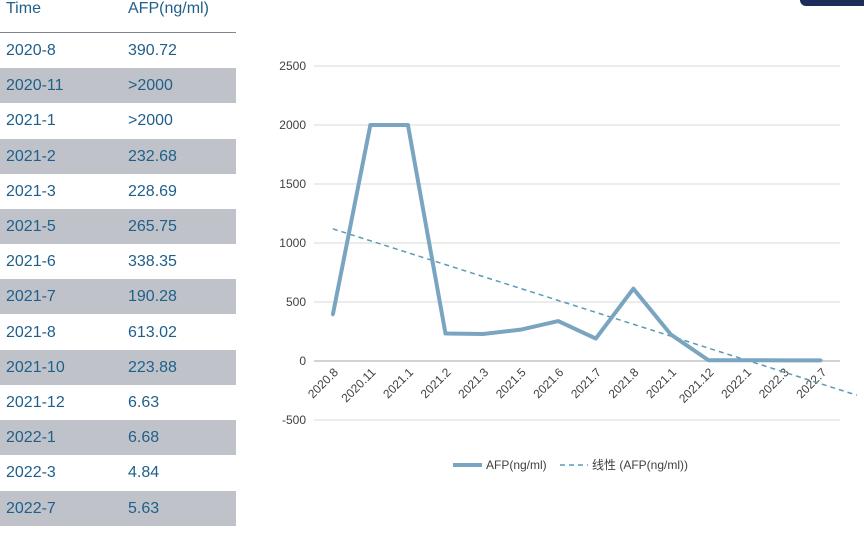 The height and width of the screenshot is (536, 864). What do you see at coordinates (586, 383) in the screenshot?
I see `x-tick-label: 2021.7` at bounding box center [586, 383].